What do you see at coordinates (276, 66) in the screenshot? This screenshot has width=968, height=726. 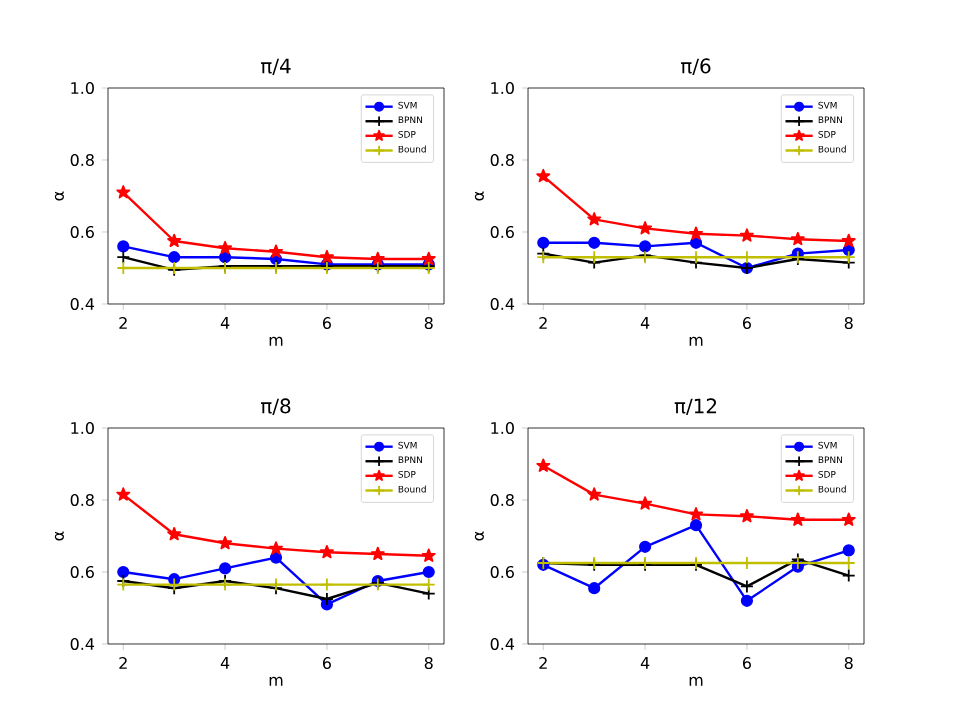 I see `chart-title: π/4` at bounding box center [276, 66].